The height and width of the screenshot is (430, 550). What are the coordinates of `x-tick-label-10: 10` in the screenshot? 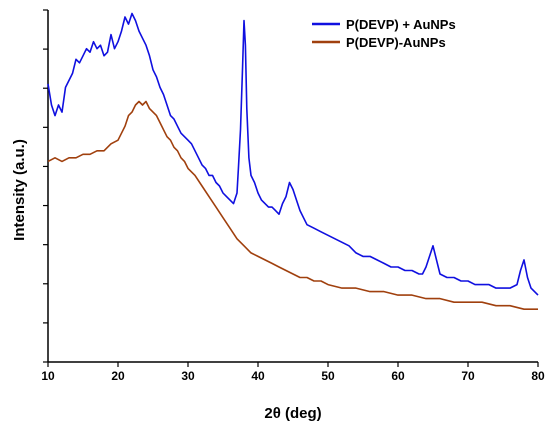 It's located at (48, 376).